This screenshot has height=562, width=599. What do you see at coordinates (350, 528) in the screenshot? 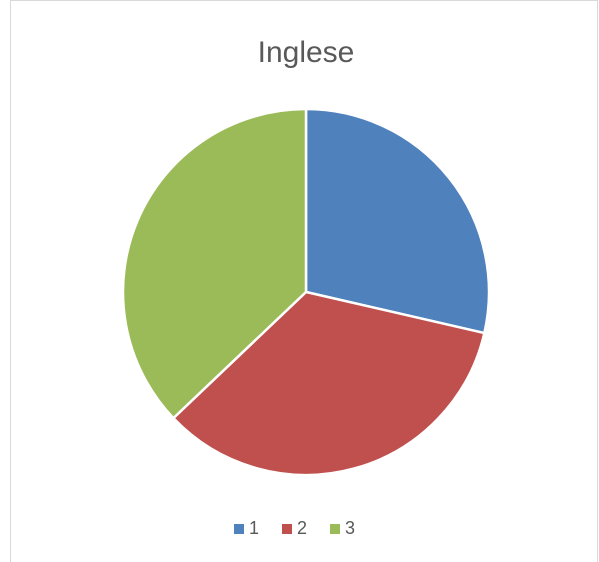
I see `legend-label: 3` at bounding box center [350, 528].